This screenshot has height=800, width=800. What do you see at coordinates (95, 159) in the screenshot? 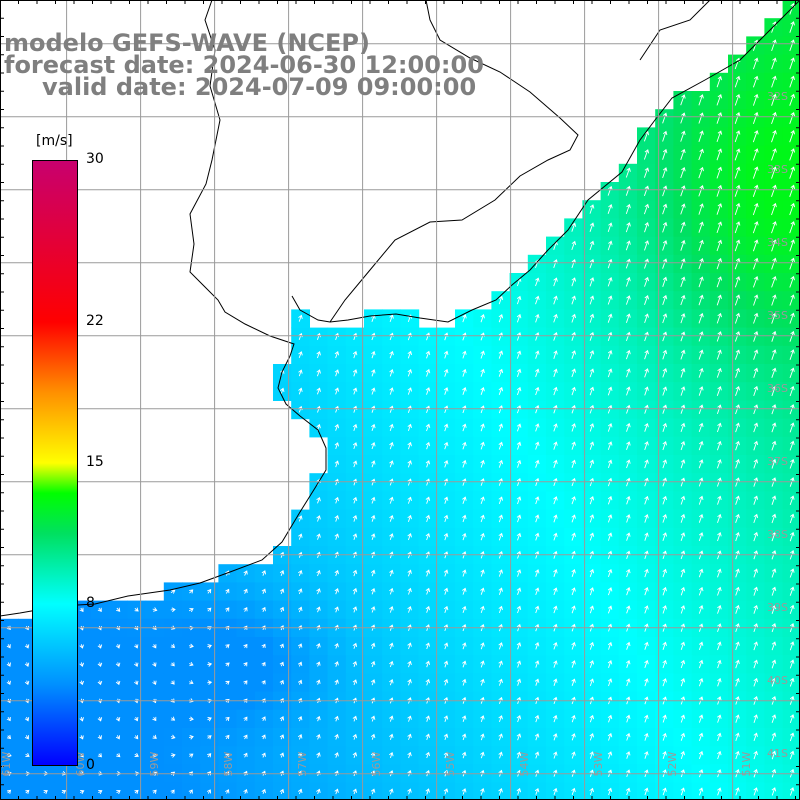
I see `colorbar-tick-label: 30` at bounding box center [95, 159].